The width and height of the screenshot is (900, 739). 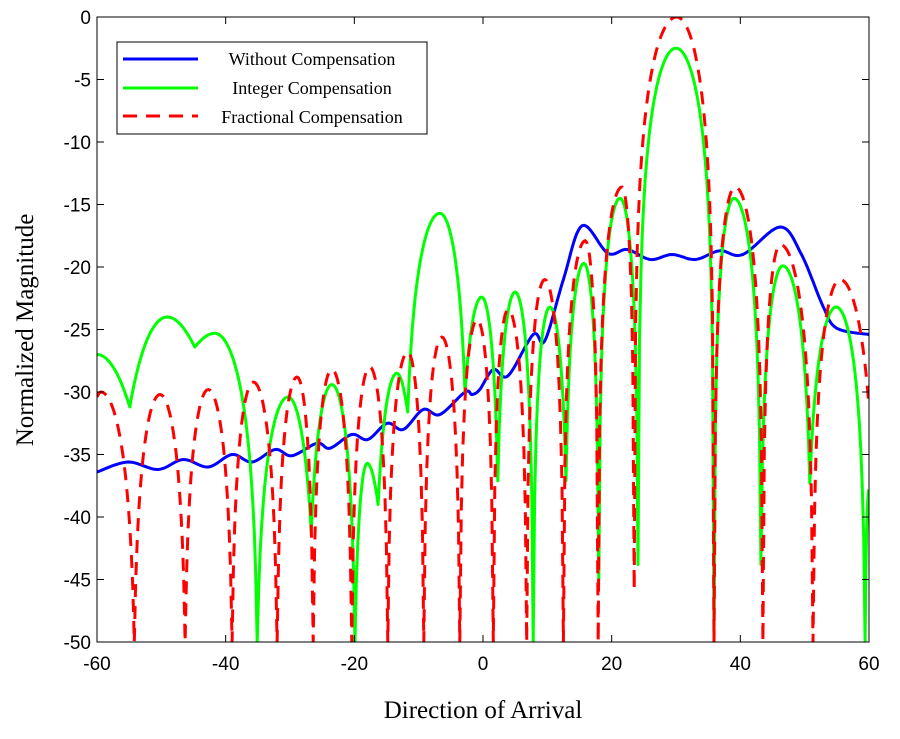 What do you see at coordinates (354, 664) in the screenshot?
I see `x-tick-label: -20` at bounding box center [354, 664].